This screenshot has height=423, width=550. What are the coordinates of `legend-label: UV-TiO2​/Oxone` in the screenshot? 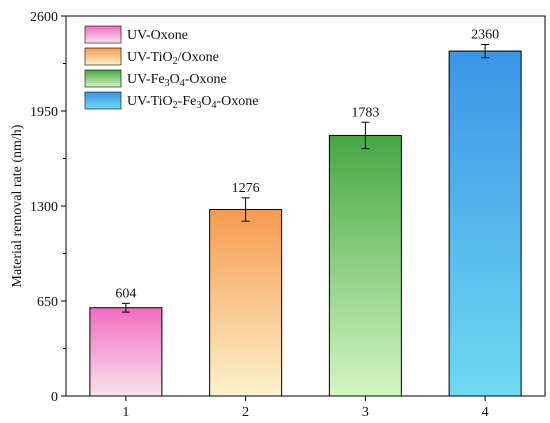 It's located at (173, 58).